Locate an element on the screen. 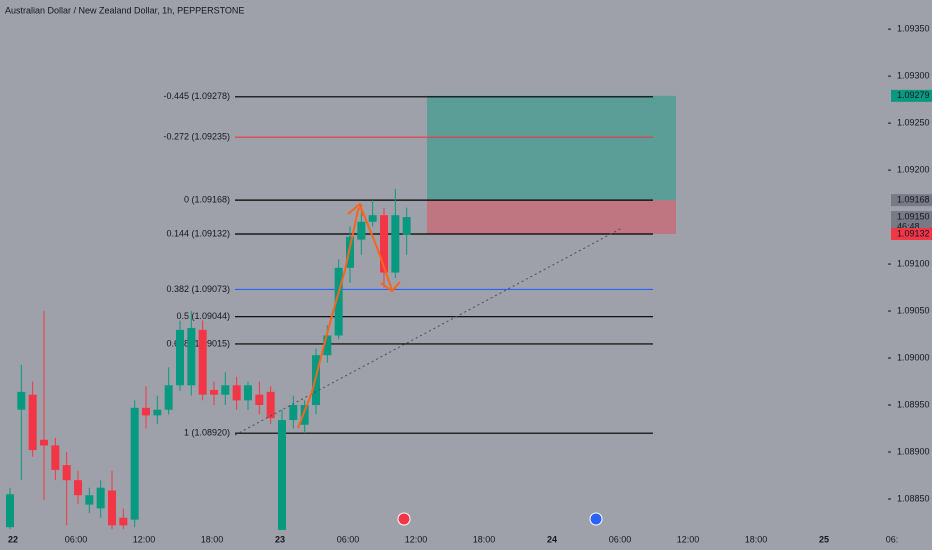 The width and height of the screenshot is (932, 550). fib-label: 0 (1.09168) is located at coordinates (207, 200).